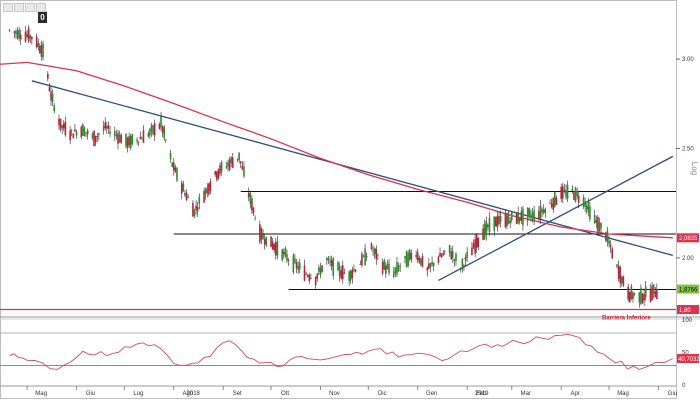 This screenshot has width=700, height=400. I want to click on osc-y-tick-label: 0, so click(684, 386).